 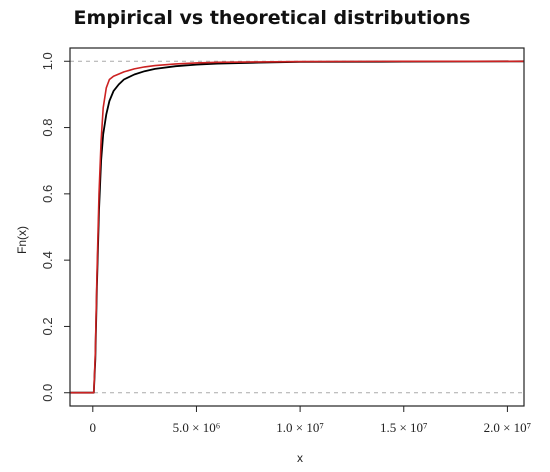 What do you see at coordinates (300, 427) in the screenshot?
I see `x-tick-label-2: 1.0 × 10⁷` at bounding box center [300, 427].